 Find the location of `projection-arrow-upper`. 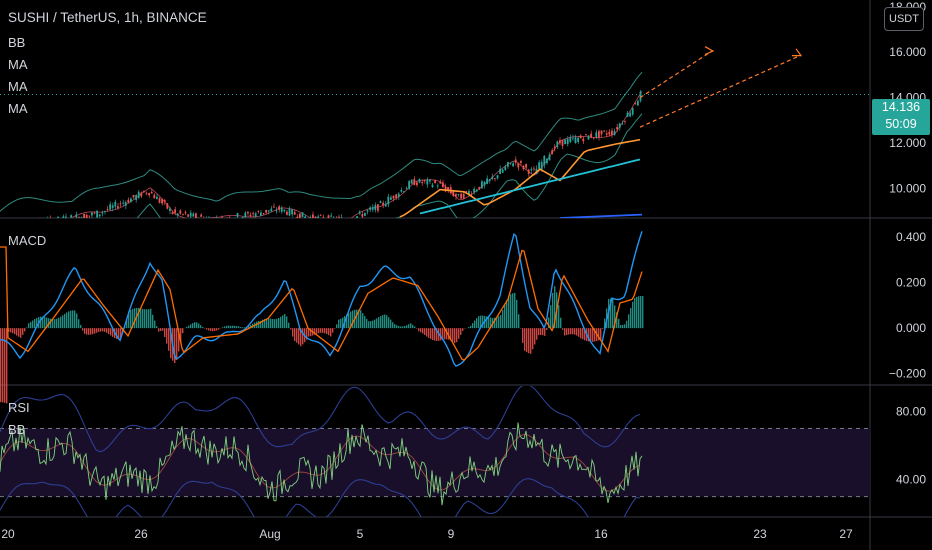

projection-arrow-upper is located at coordinates (676, 74).